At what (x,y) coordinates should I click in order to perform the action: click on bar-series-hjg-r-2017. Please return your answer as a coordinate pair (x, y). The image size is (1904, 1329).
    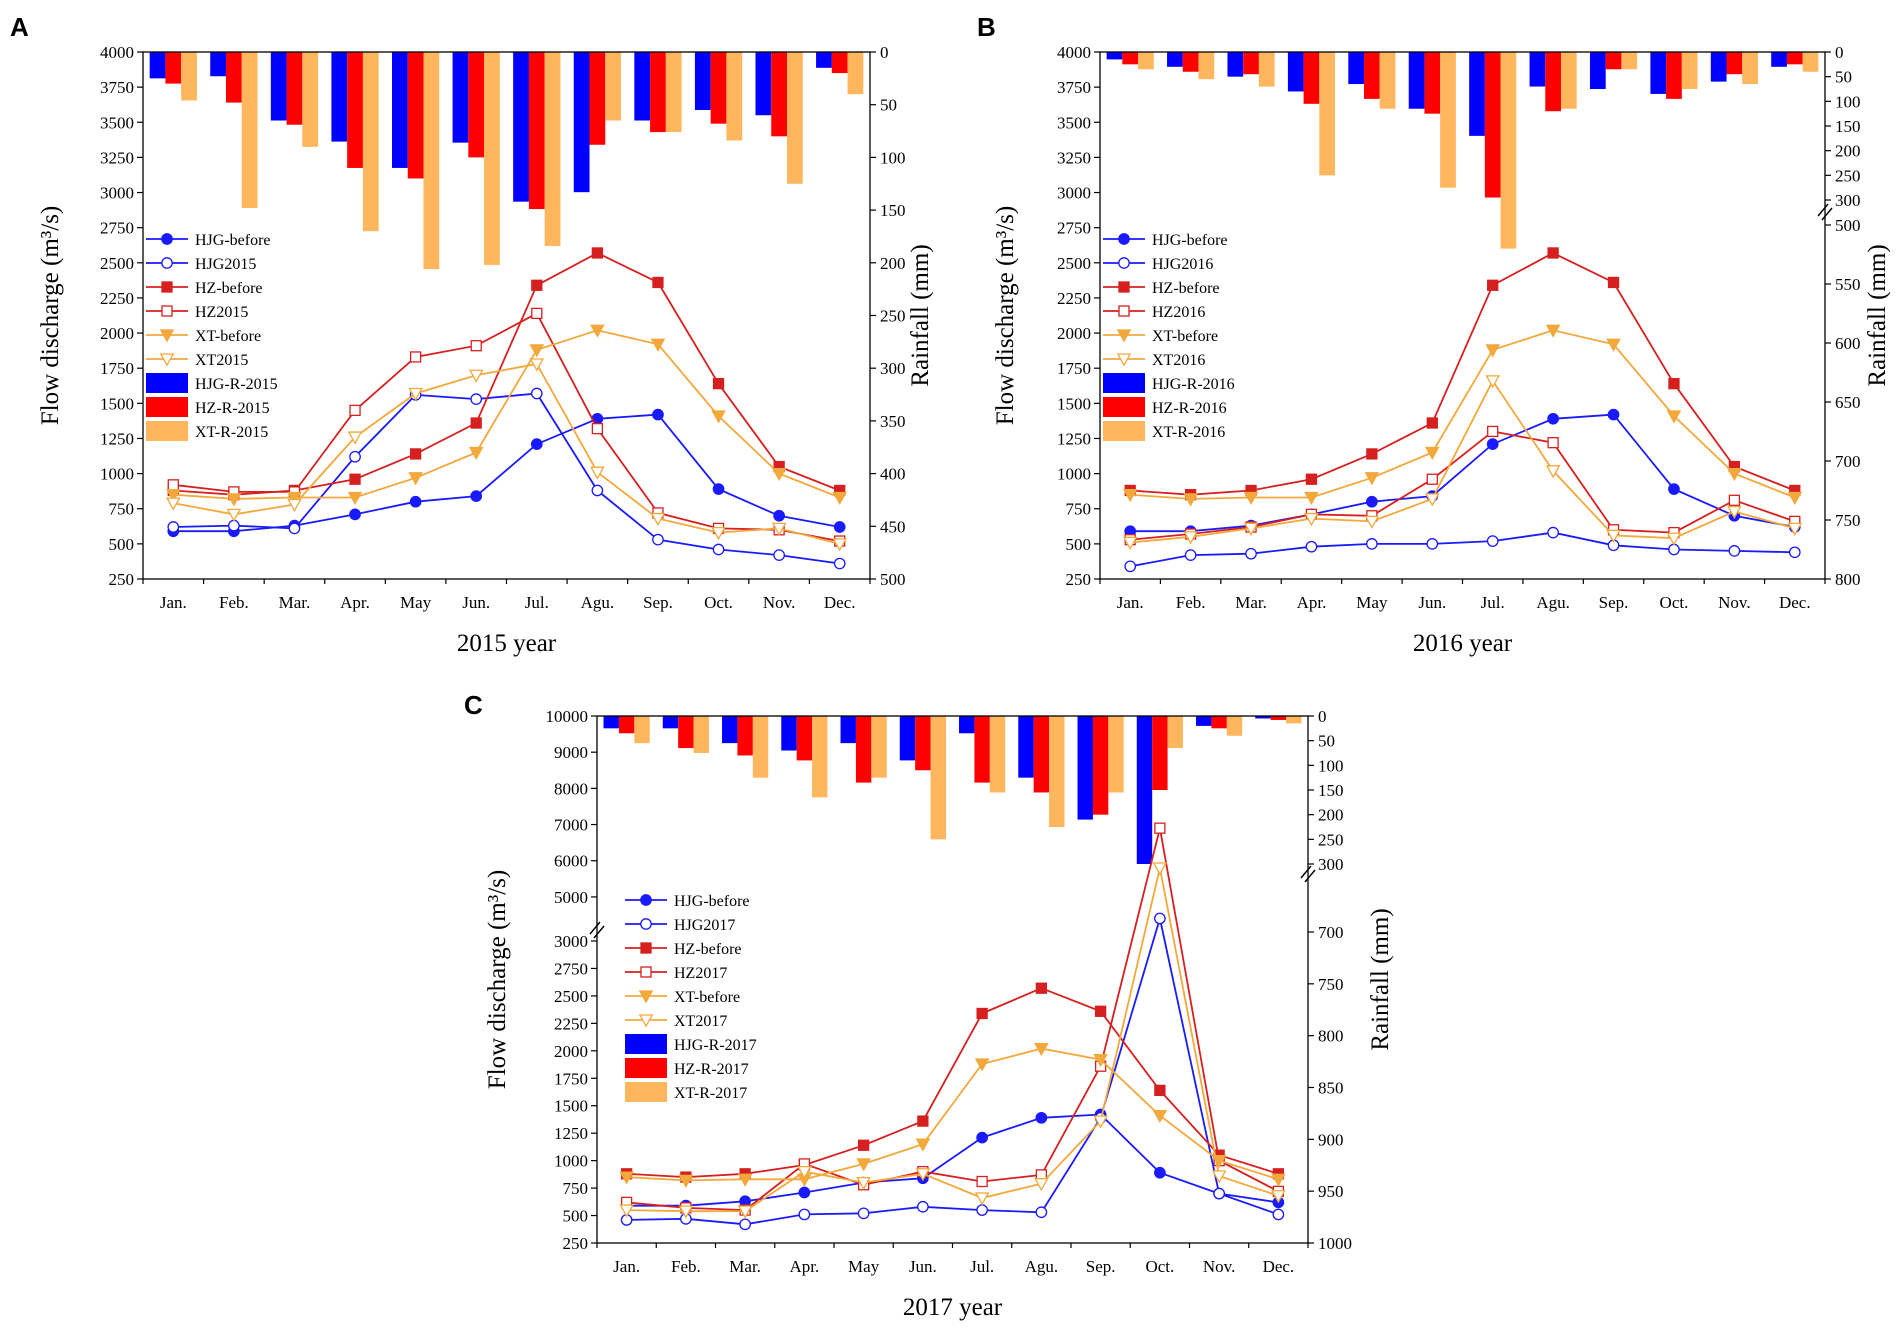
    Looking at the image, I should click on (937, 790).